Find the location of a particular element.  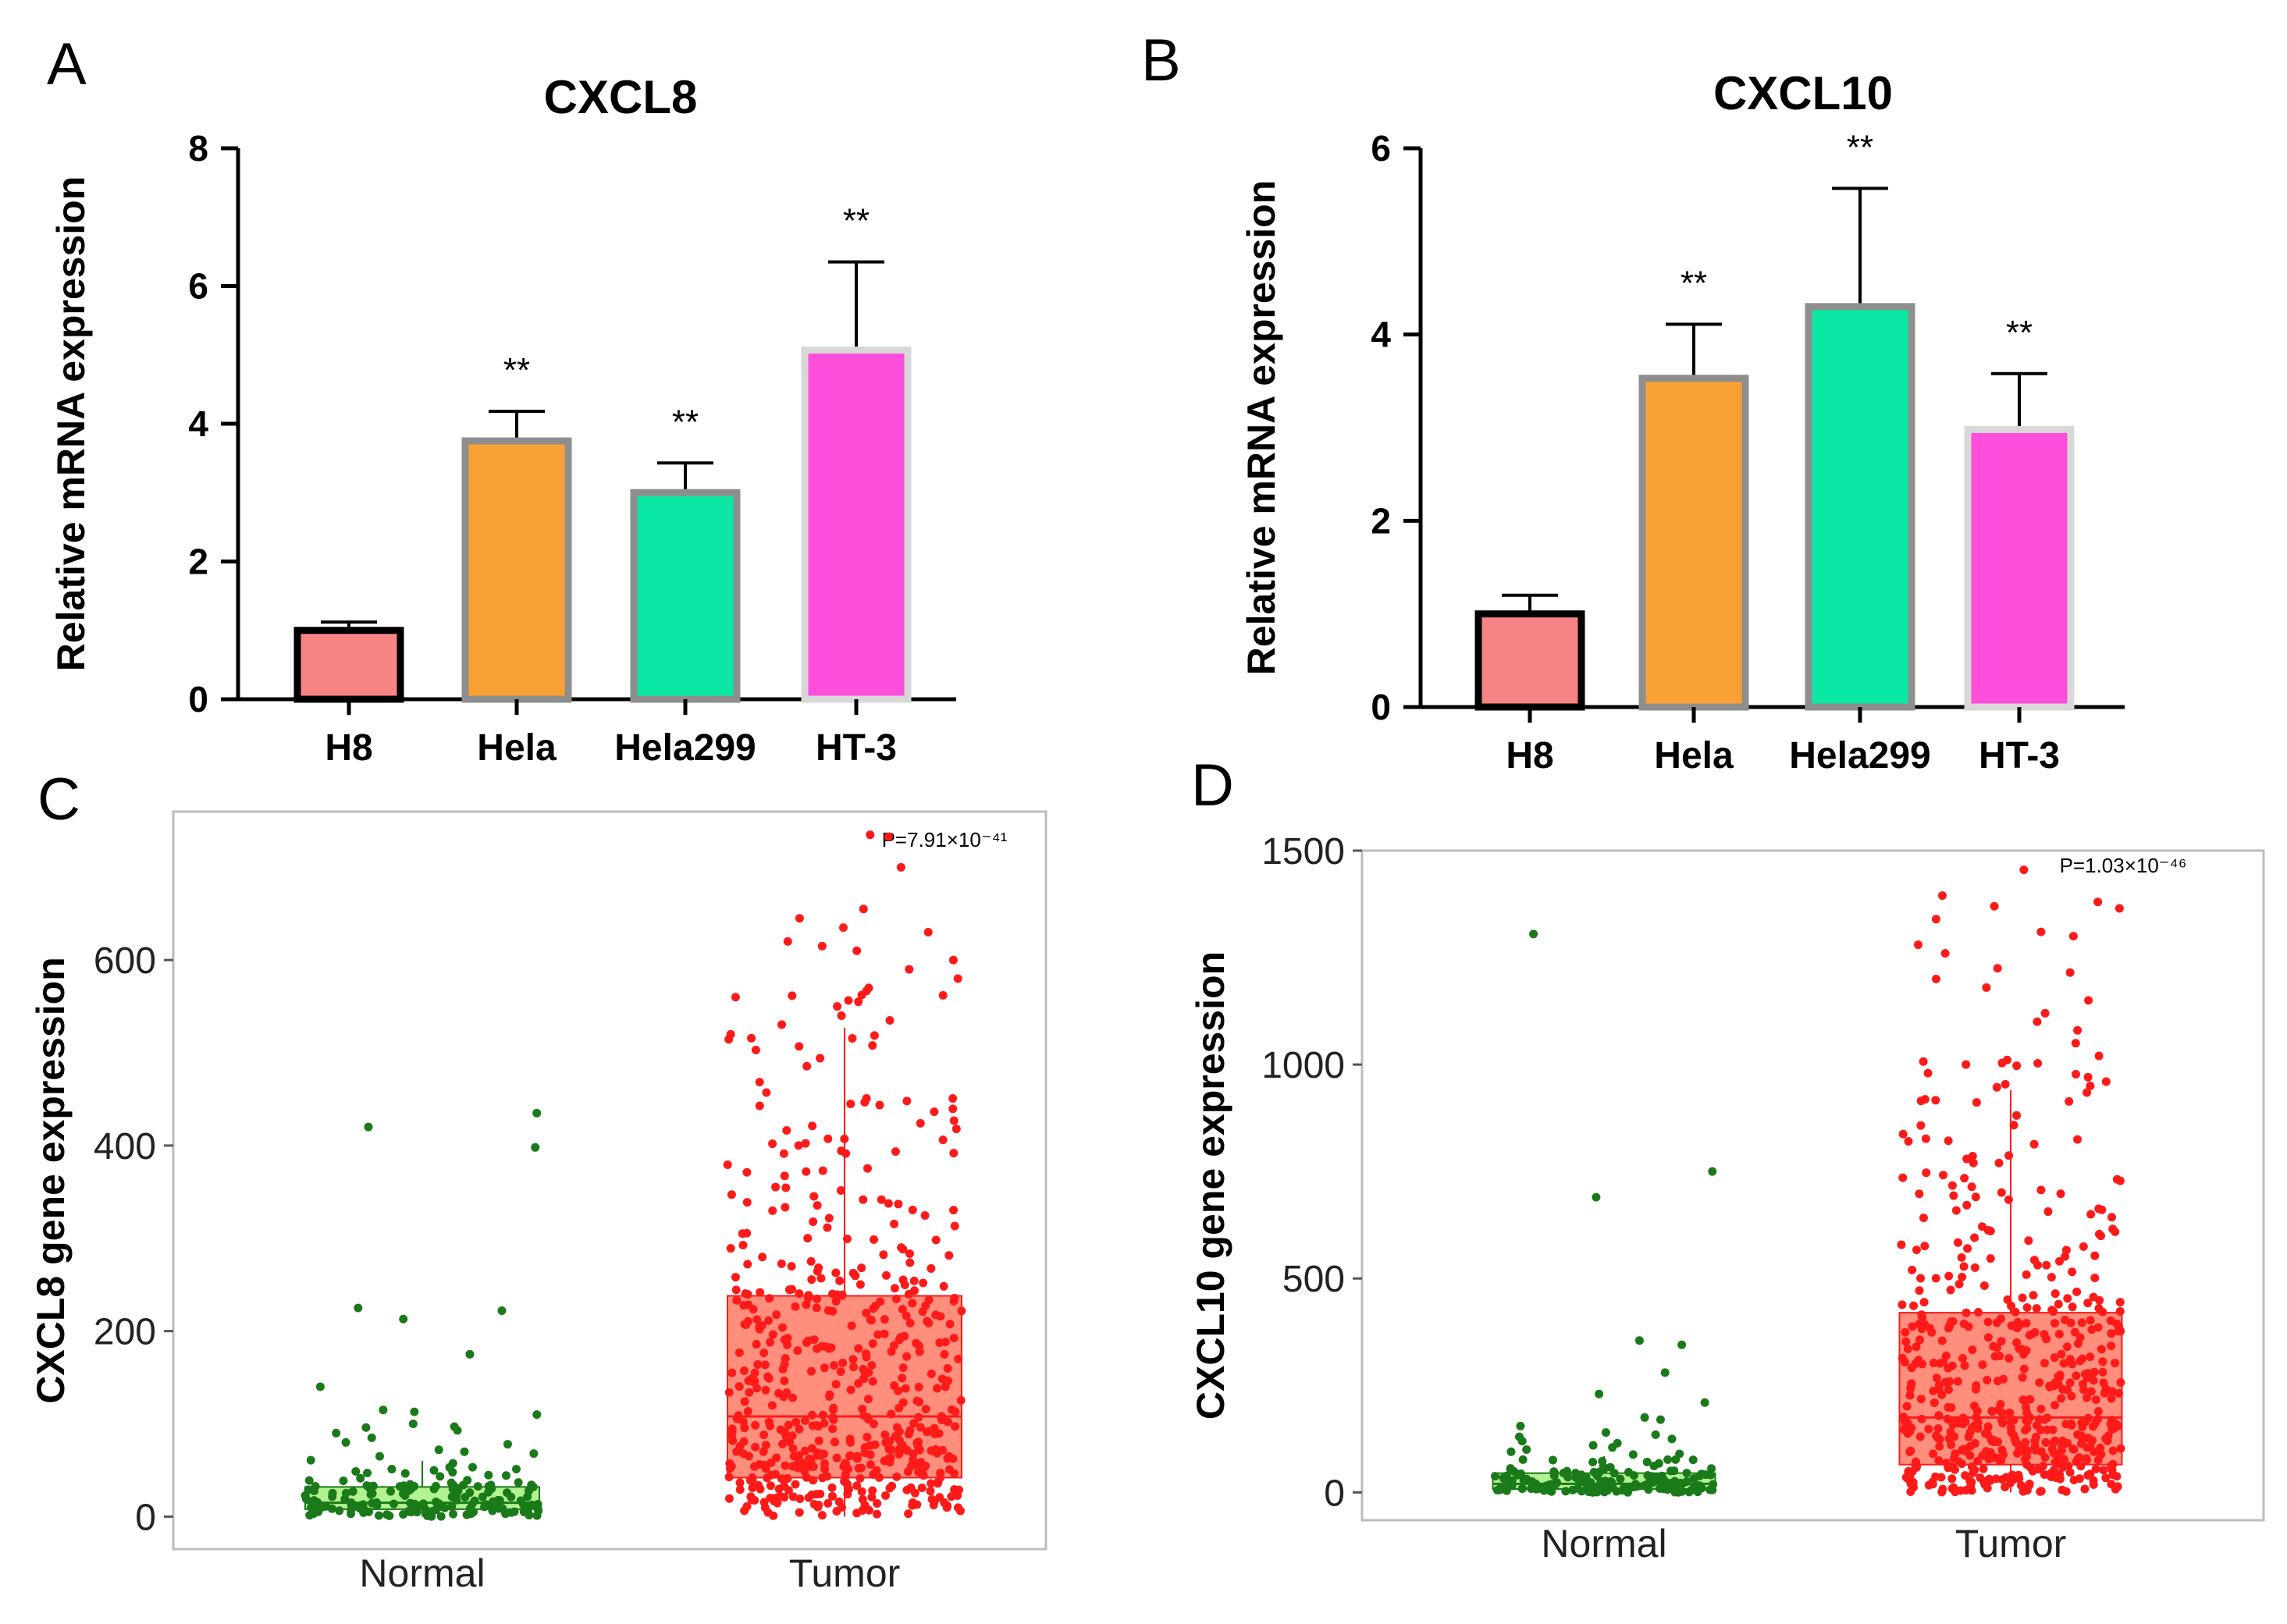

x-tick-label: Normal is located at coordinates (1603, 1543).